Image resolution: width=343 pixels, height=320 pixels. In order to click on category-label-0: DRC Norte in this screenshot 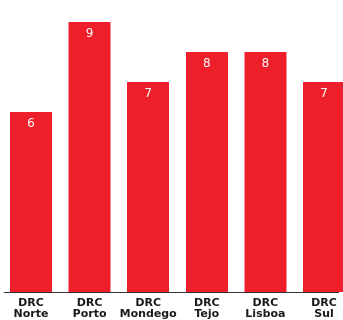, I will do `click(31, 308)`.